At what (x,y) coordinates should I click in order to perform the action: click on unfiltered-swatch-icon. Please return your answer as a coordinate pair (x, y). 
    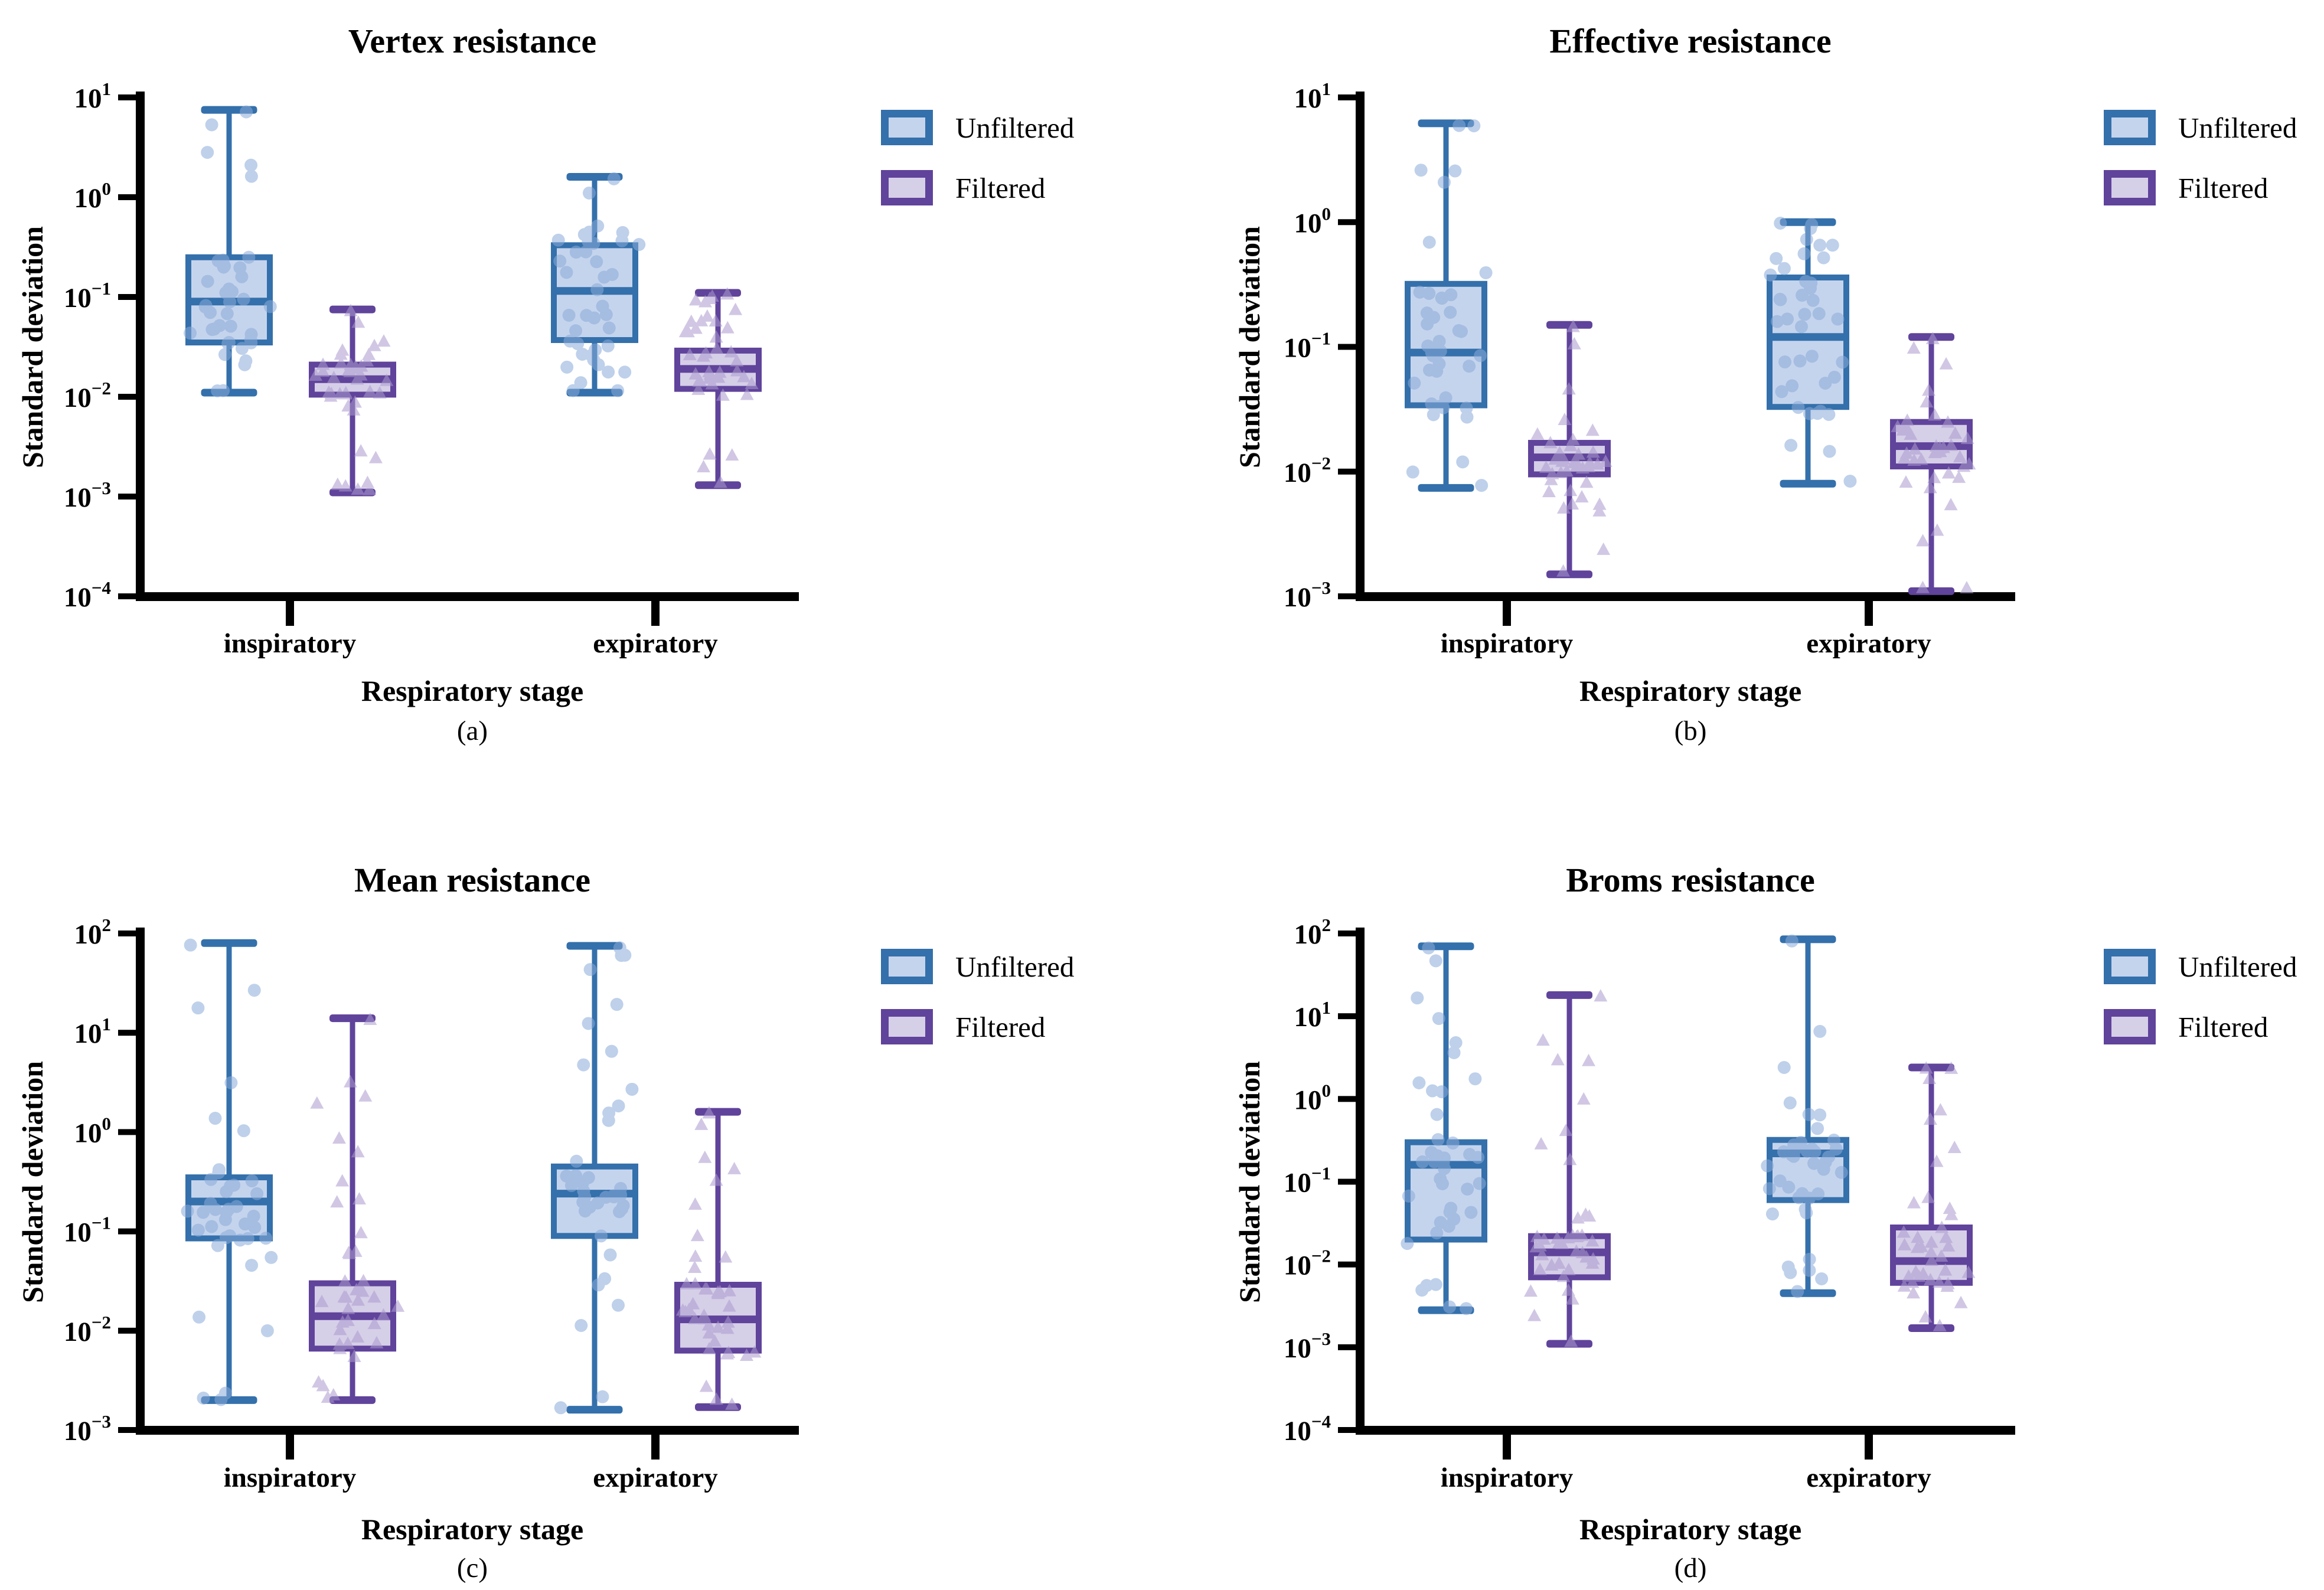
    Looking at the image, I should click on (907, 966).